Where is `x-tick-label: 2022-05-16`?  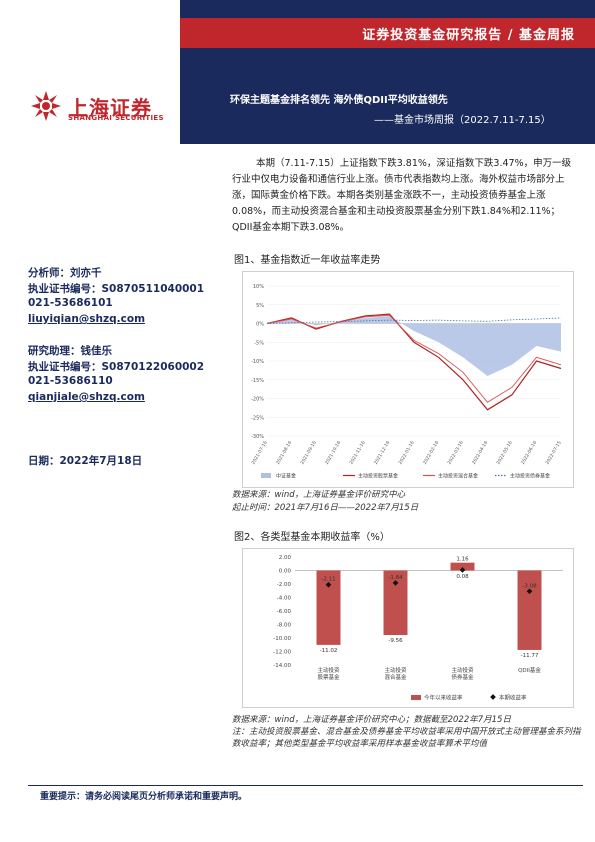 x-tick-label: 2022-05-16 is located at coordinates (504, 453).